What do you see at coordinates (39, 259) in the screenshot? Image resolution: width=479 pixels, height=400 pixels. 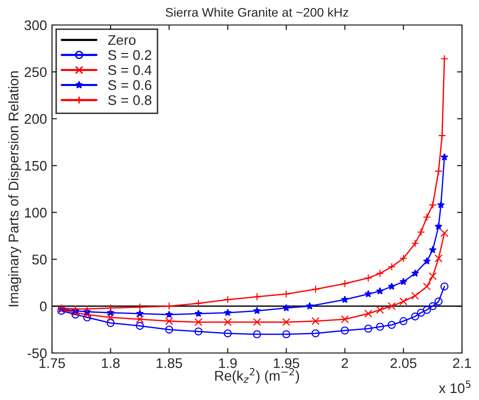 I see `y-tick-label: 50` at bounding box center [39, 259].